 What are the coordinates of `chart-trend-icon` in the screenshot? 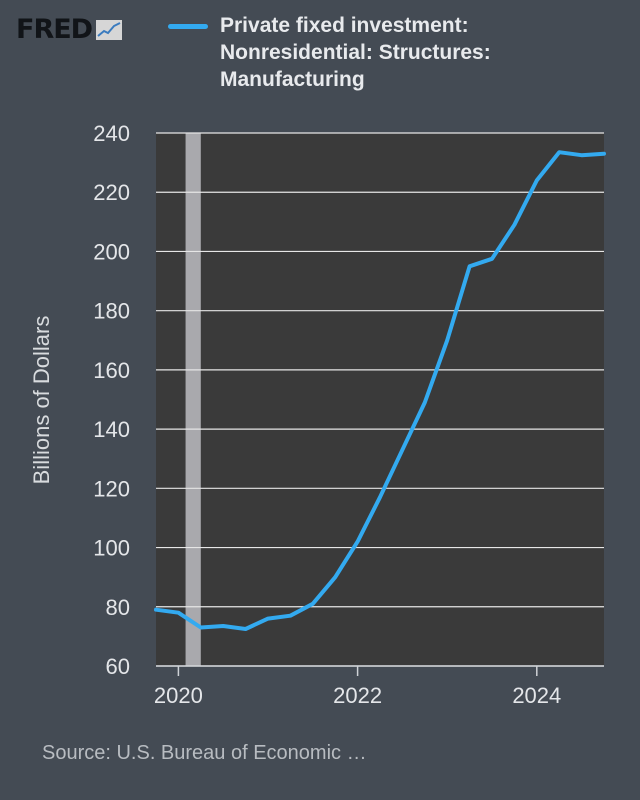 It's located at (109, 29).